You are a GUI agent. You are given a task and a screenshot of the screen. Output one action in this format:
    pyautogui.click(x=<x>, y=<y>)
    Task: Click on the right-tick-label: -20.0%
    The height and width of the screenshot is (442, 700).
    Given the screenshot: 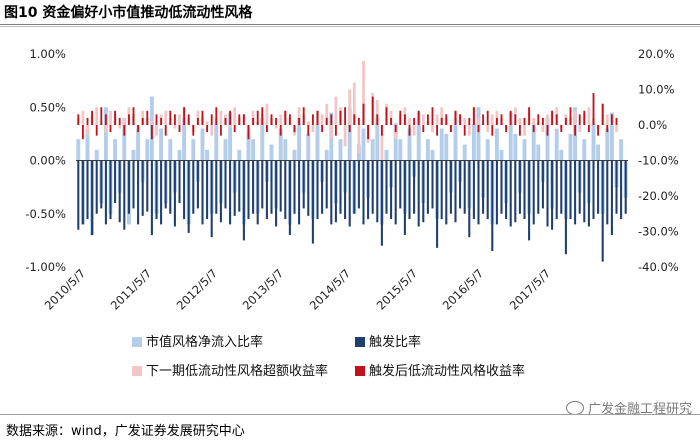 What is the action you would take?
    pyautogui.click(x=658, y=196)
    